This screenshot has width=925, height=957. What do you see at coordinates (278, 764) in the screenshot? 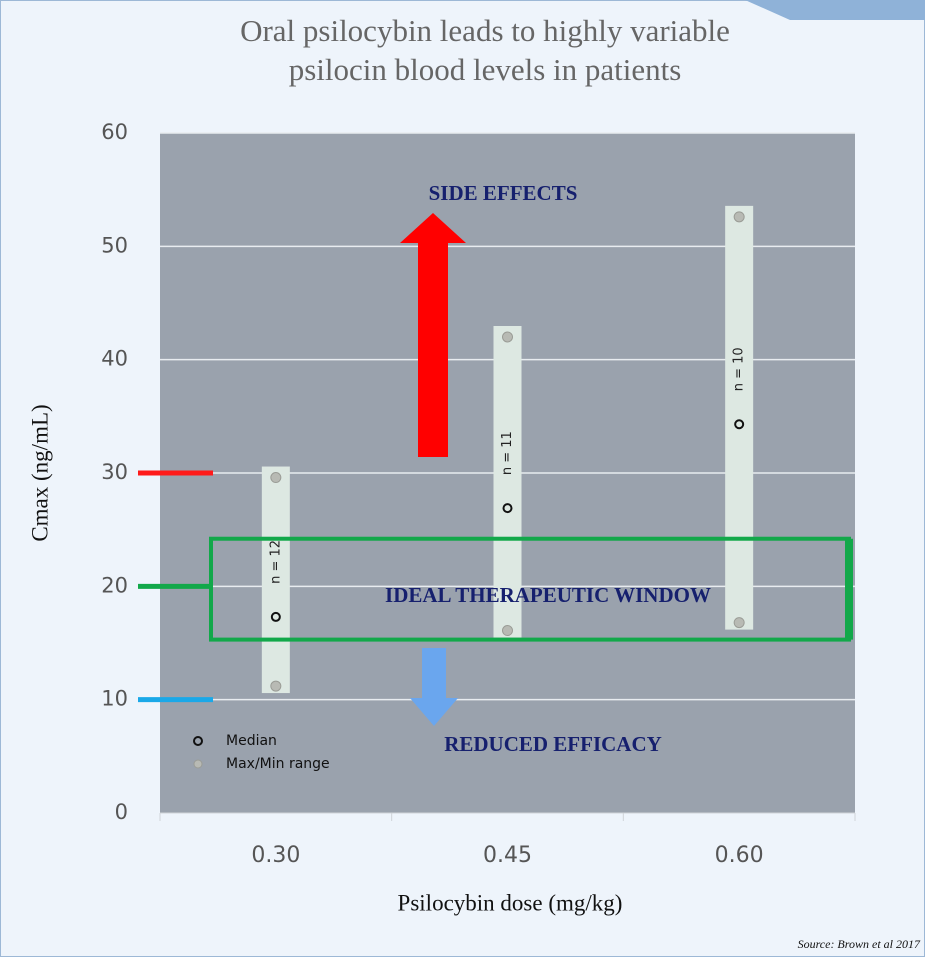
I see `legend-label: Max/Min range` at bounding box center [278, 764].